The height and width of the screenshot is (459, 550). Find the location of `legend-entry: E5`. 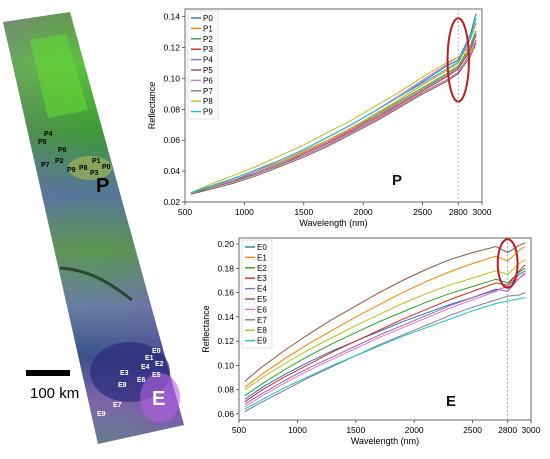

legend-entry: E5 is located at coordinates (262, 299).